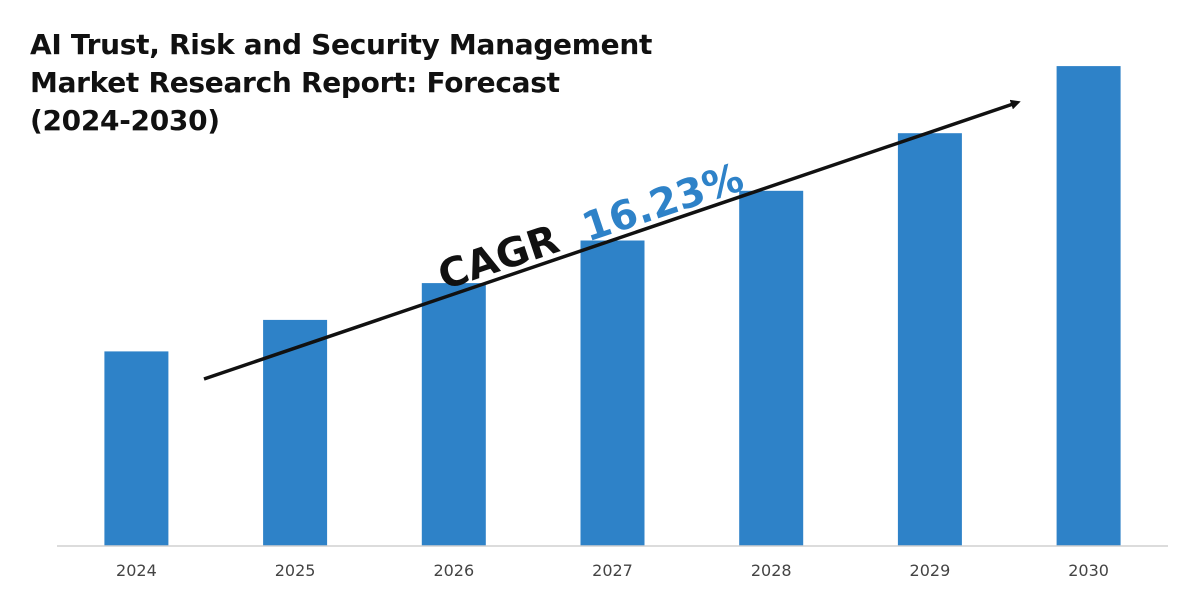 This screenshot has width=1200, height=600. Describe the element at coordinates (663, 203) in the screenshot. I see `cagr-value: 16.23%` at that location.